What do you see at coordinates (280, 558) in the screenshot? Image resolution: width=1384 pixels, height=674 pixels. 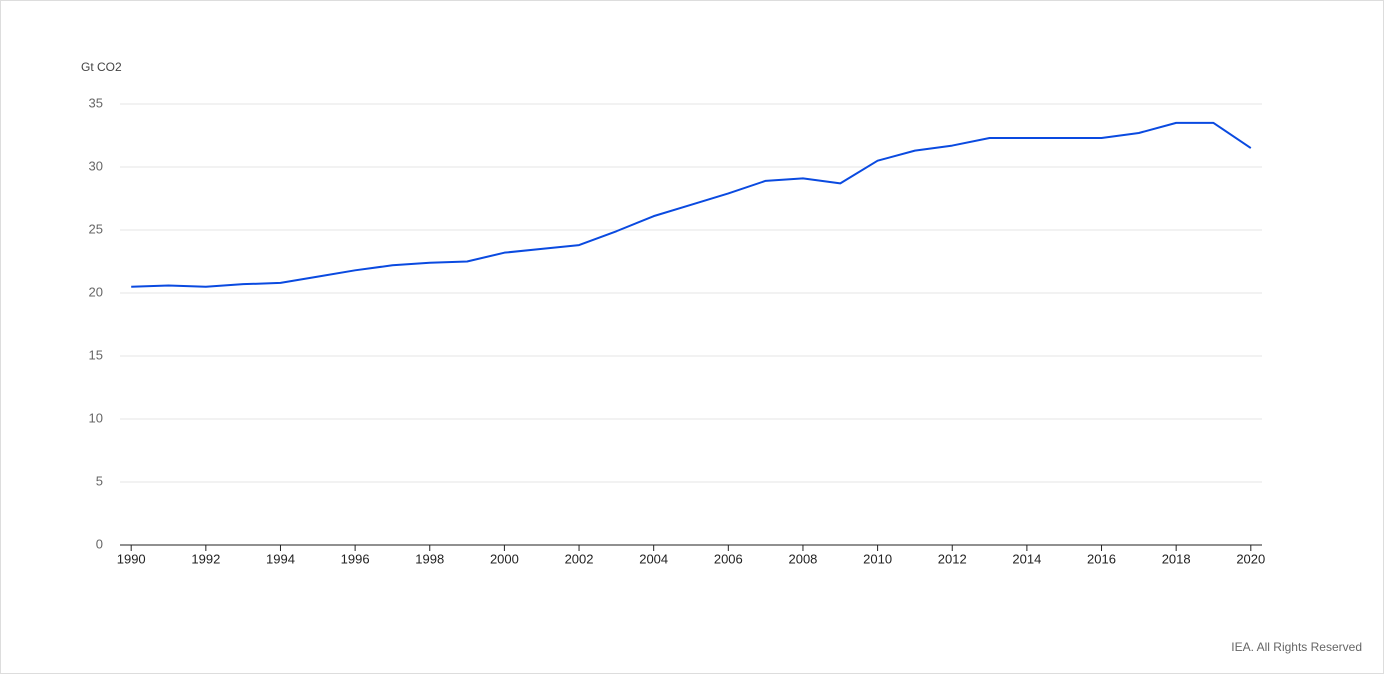 I see `x-tick-label: 1994` at bounding box center [280, 558].